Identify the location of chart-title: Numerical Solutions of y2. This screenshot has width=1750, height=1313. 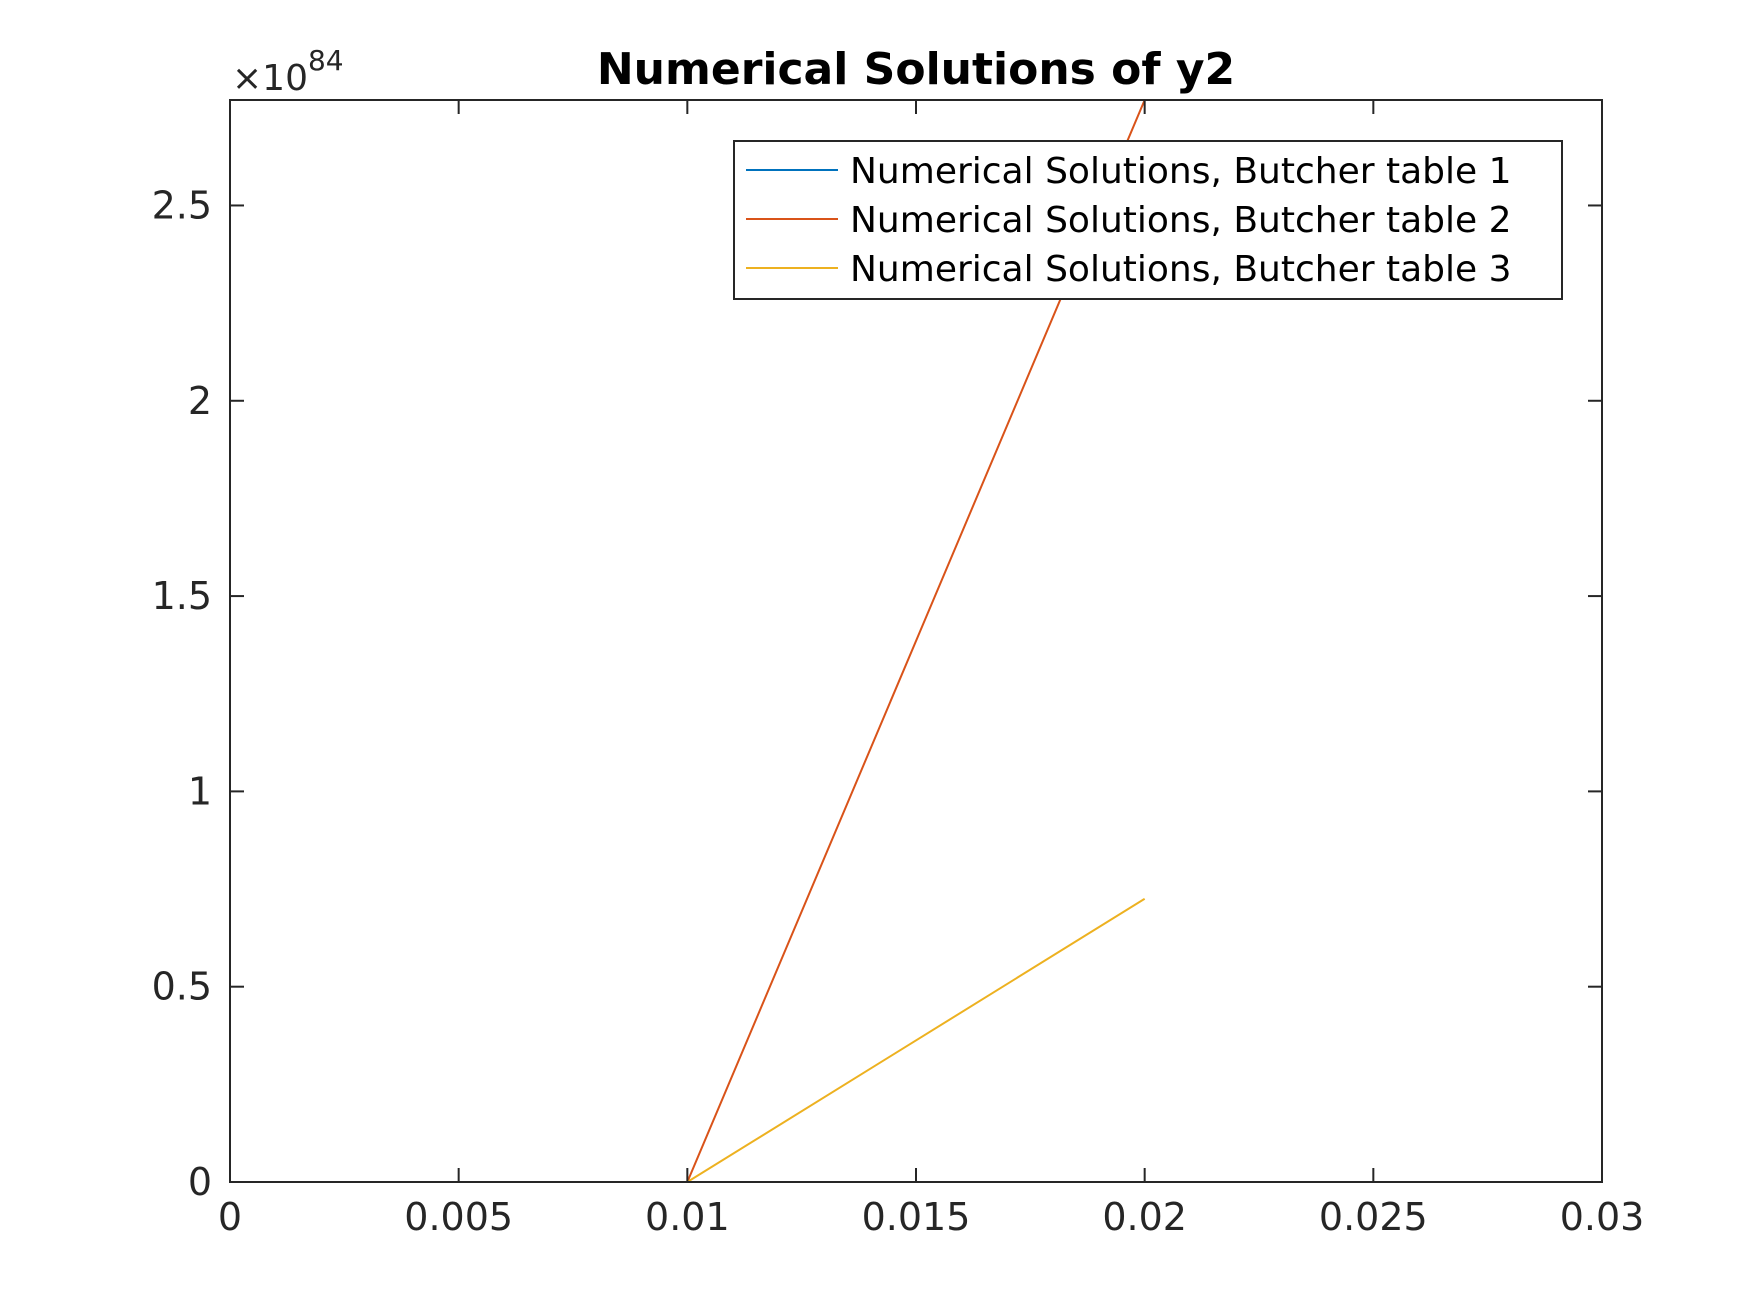
(916, 69).